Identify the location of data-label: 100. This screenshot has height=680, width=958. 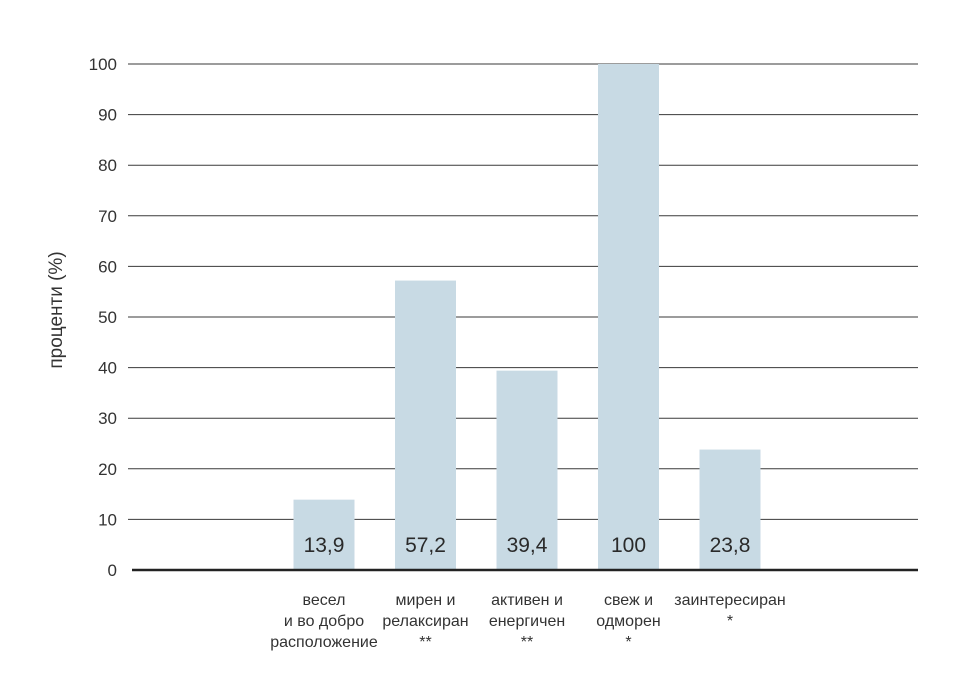
(628, 545).